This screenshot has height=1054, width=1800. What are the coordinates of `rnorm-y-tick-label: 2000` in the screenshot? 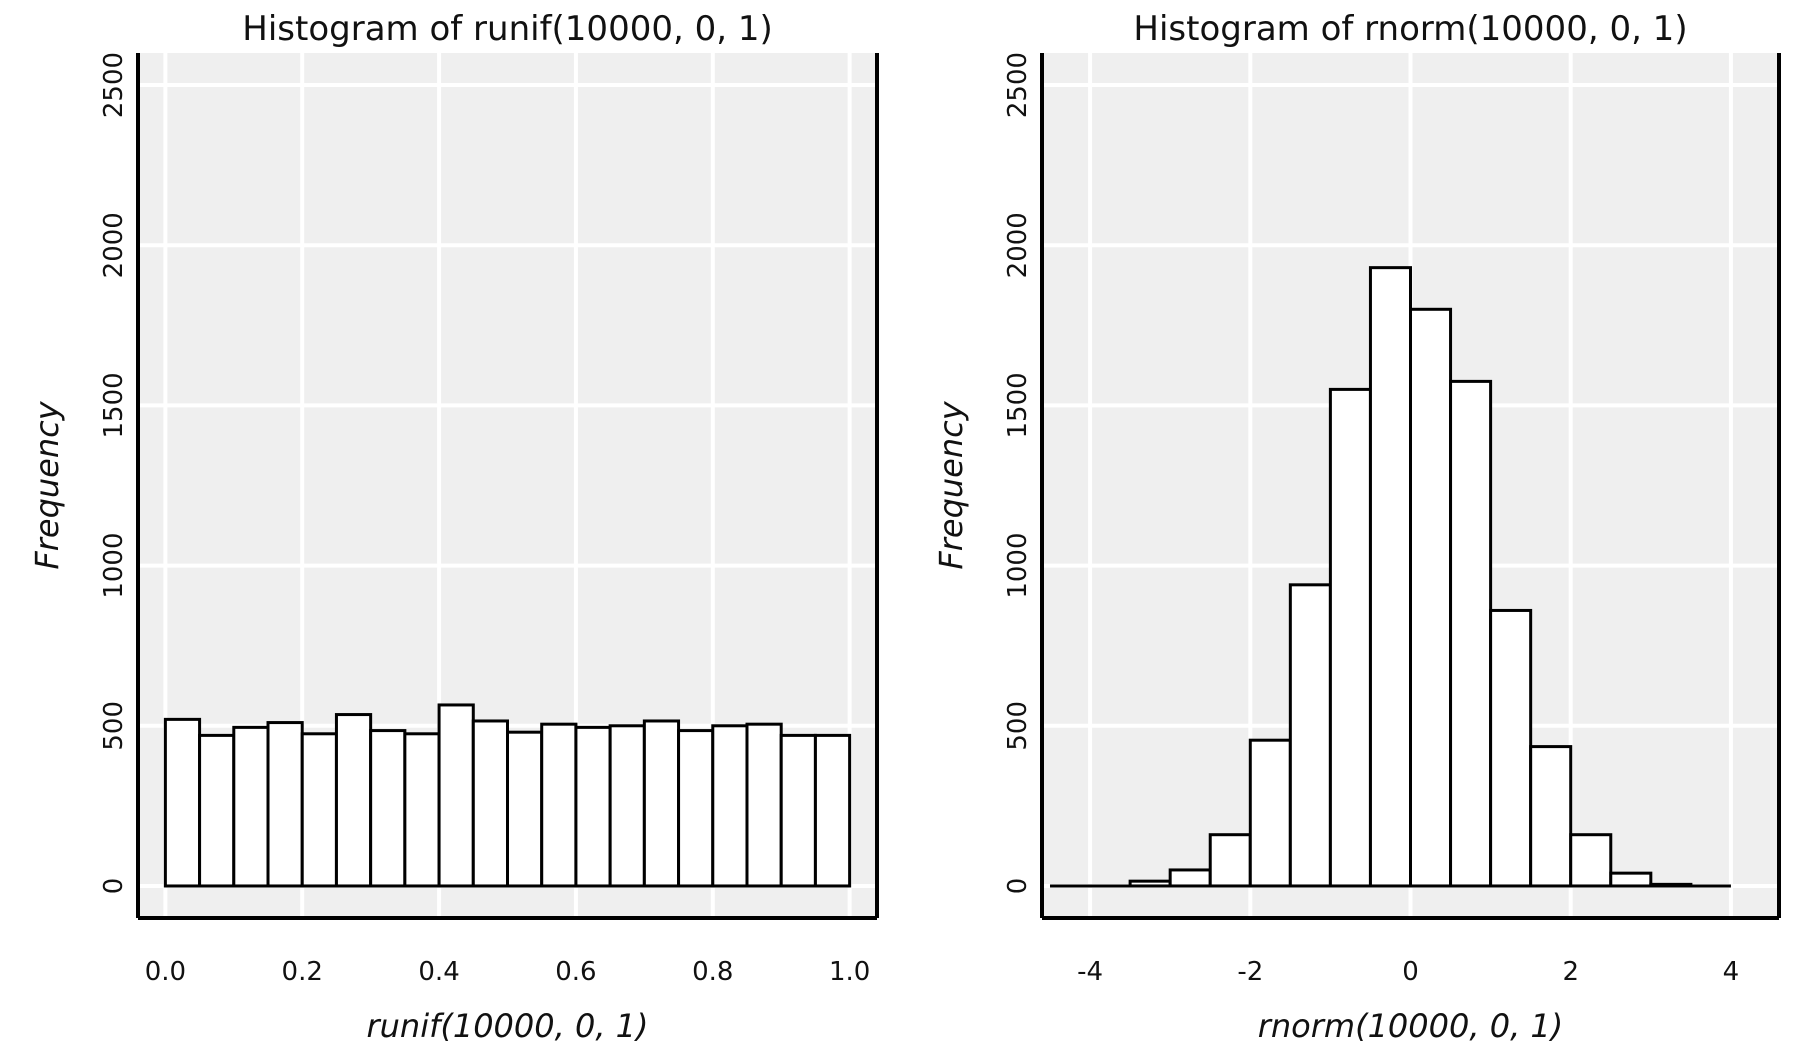 It's located at (1018, 245).